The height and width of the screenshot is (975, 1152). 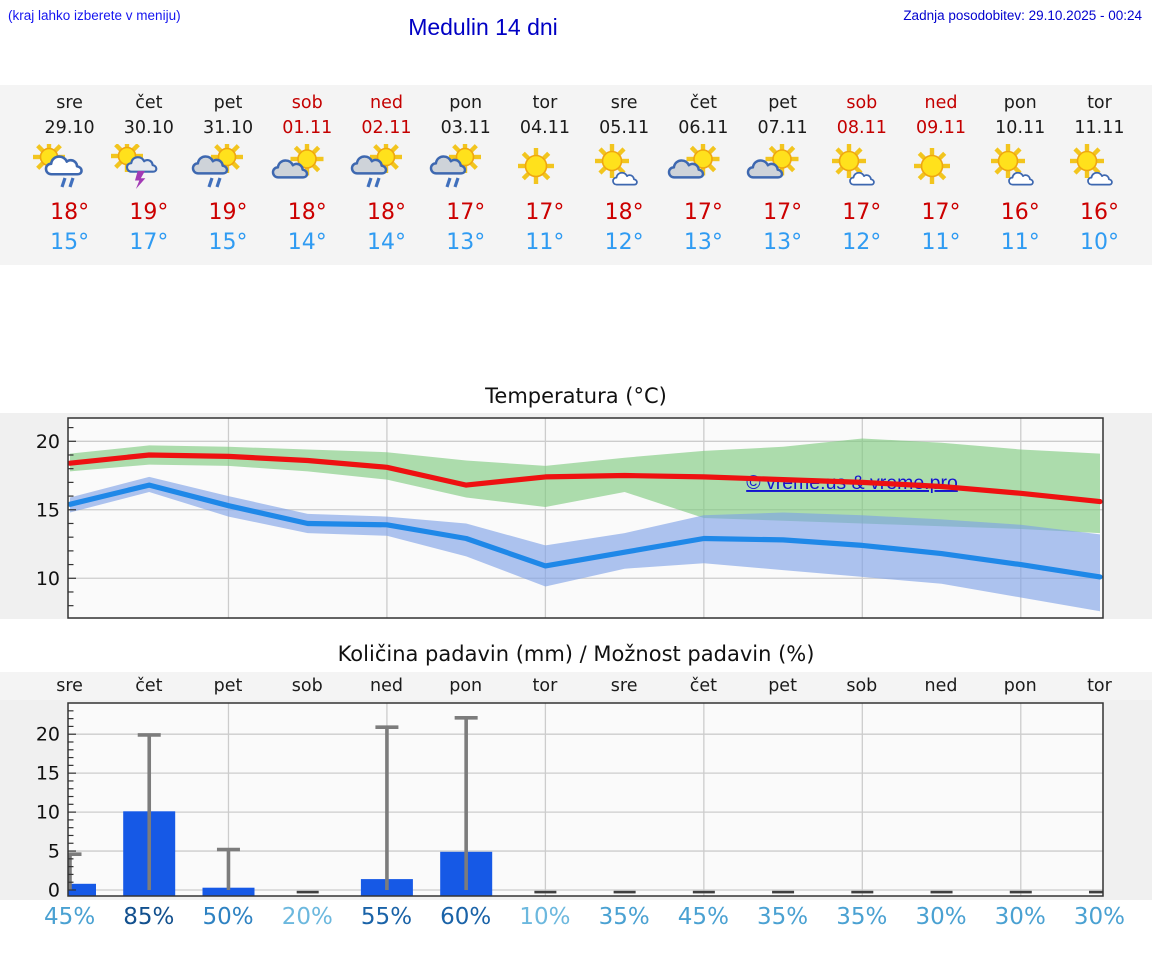 I want to click on precip-day-label: ned, so click(x=941, y=686).